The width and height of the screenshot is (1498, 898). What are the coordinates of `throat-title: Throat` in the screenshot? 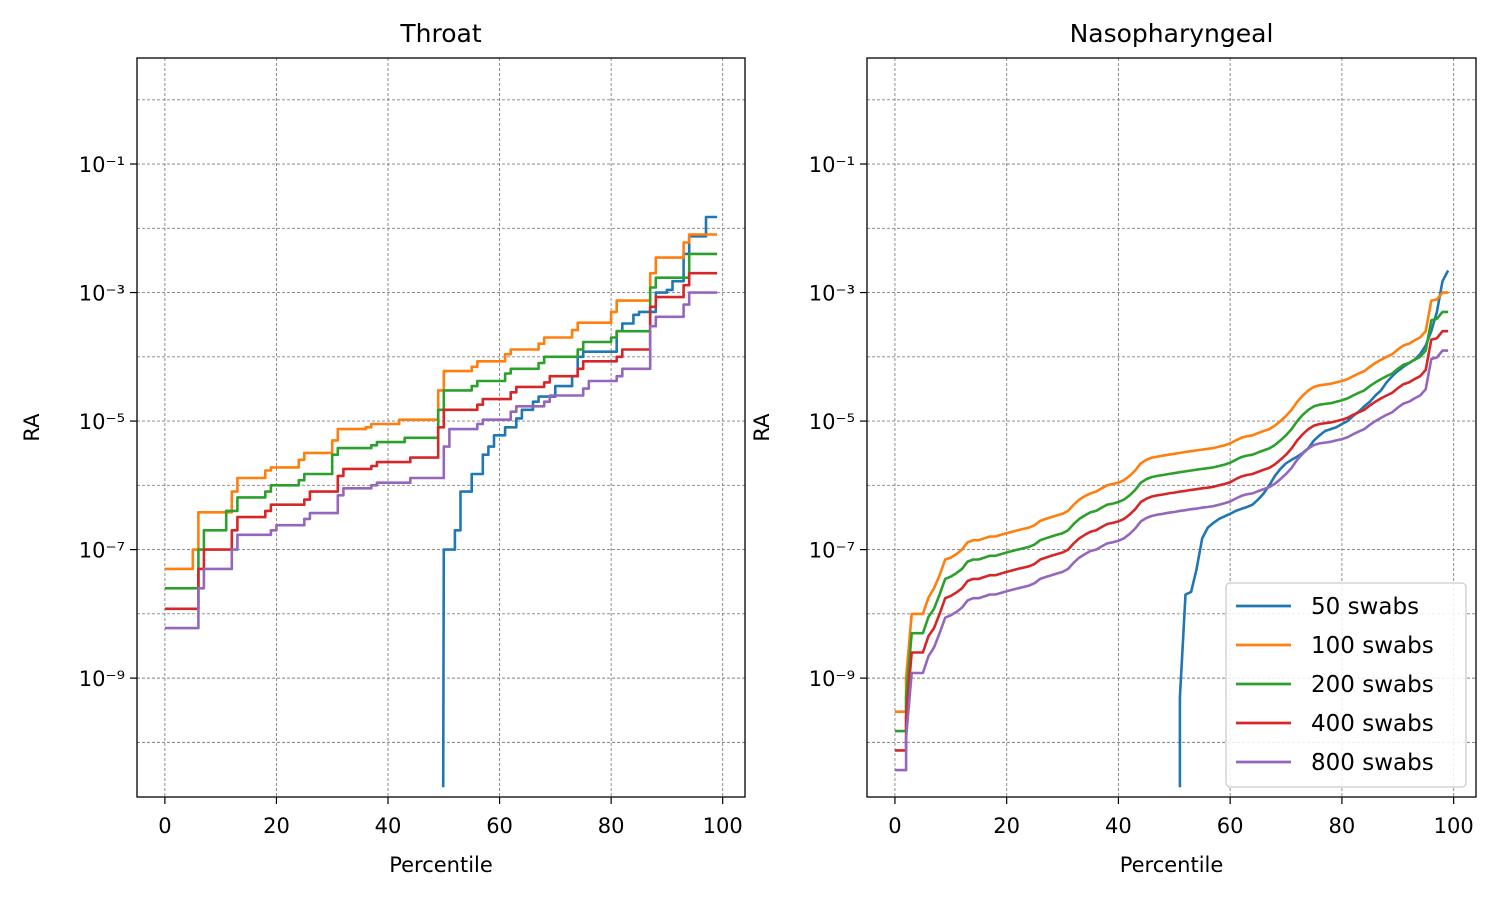 It's located at (440, 33).